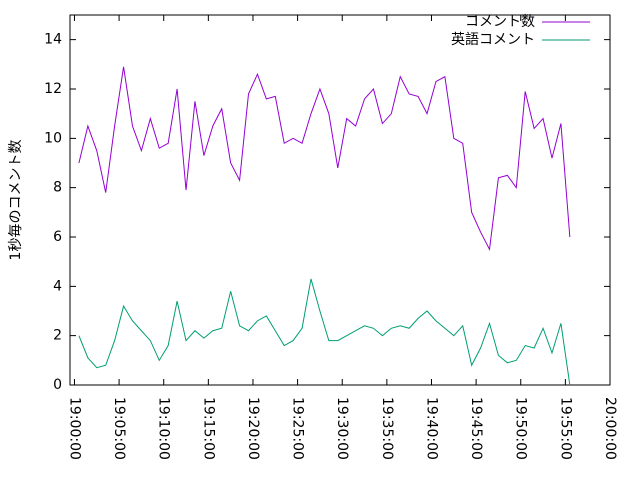 The image size is (640, 480). Describe the element at coordinates (57, 286) in the screenshot. I see `y-tick-label: 4` at that location.